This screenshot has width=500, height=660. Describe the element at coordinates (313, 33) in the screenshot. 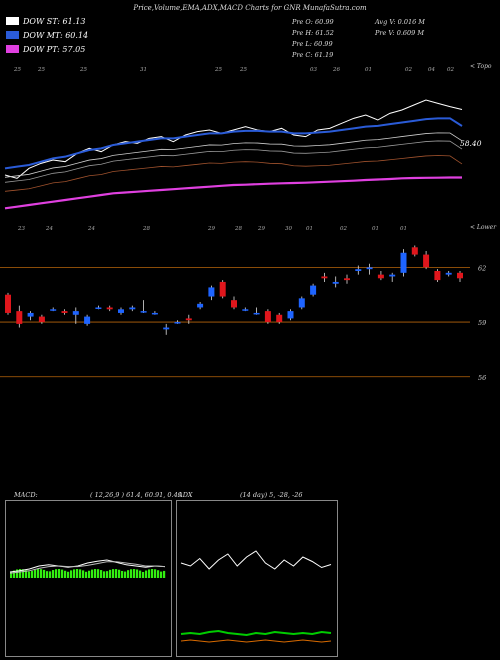

I see `ohlc-high: Pre H: 61.52` at that location.